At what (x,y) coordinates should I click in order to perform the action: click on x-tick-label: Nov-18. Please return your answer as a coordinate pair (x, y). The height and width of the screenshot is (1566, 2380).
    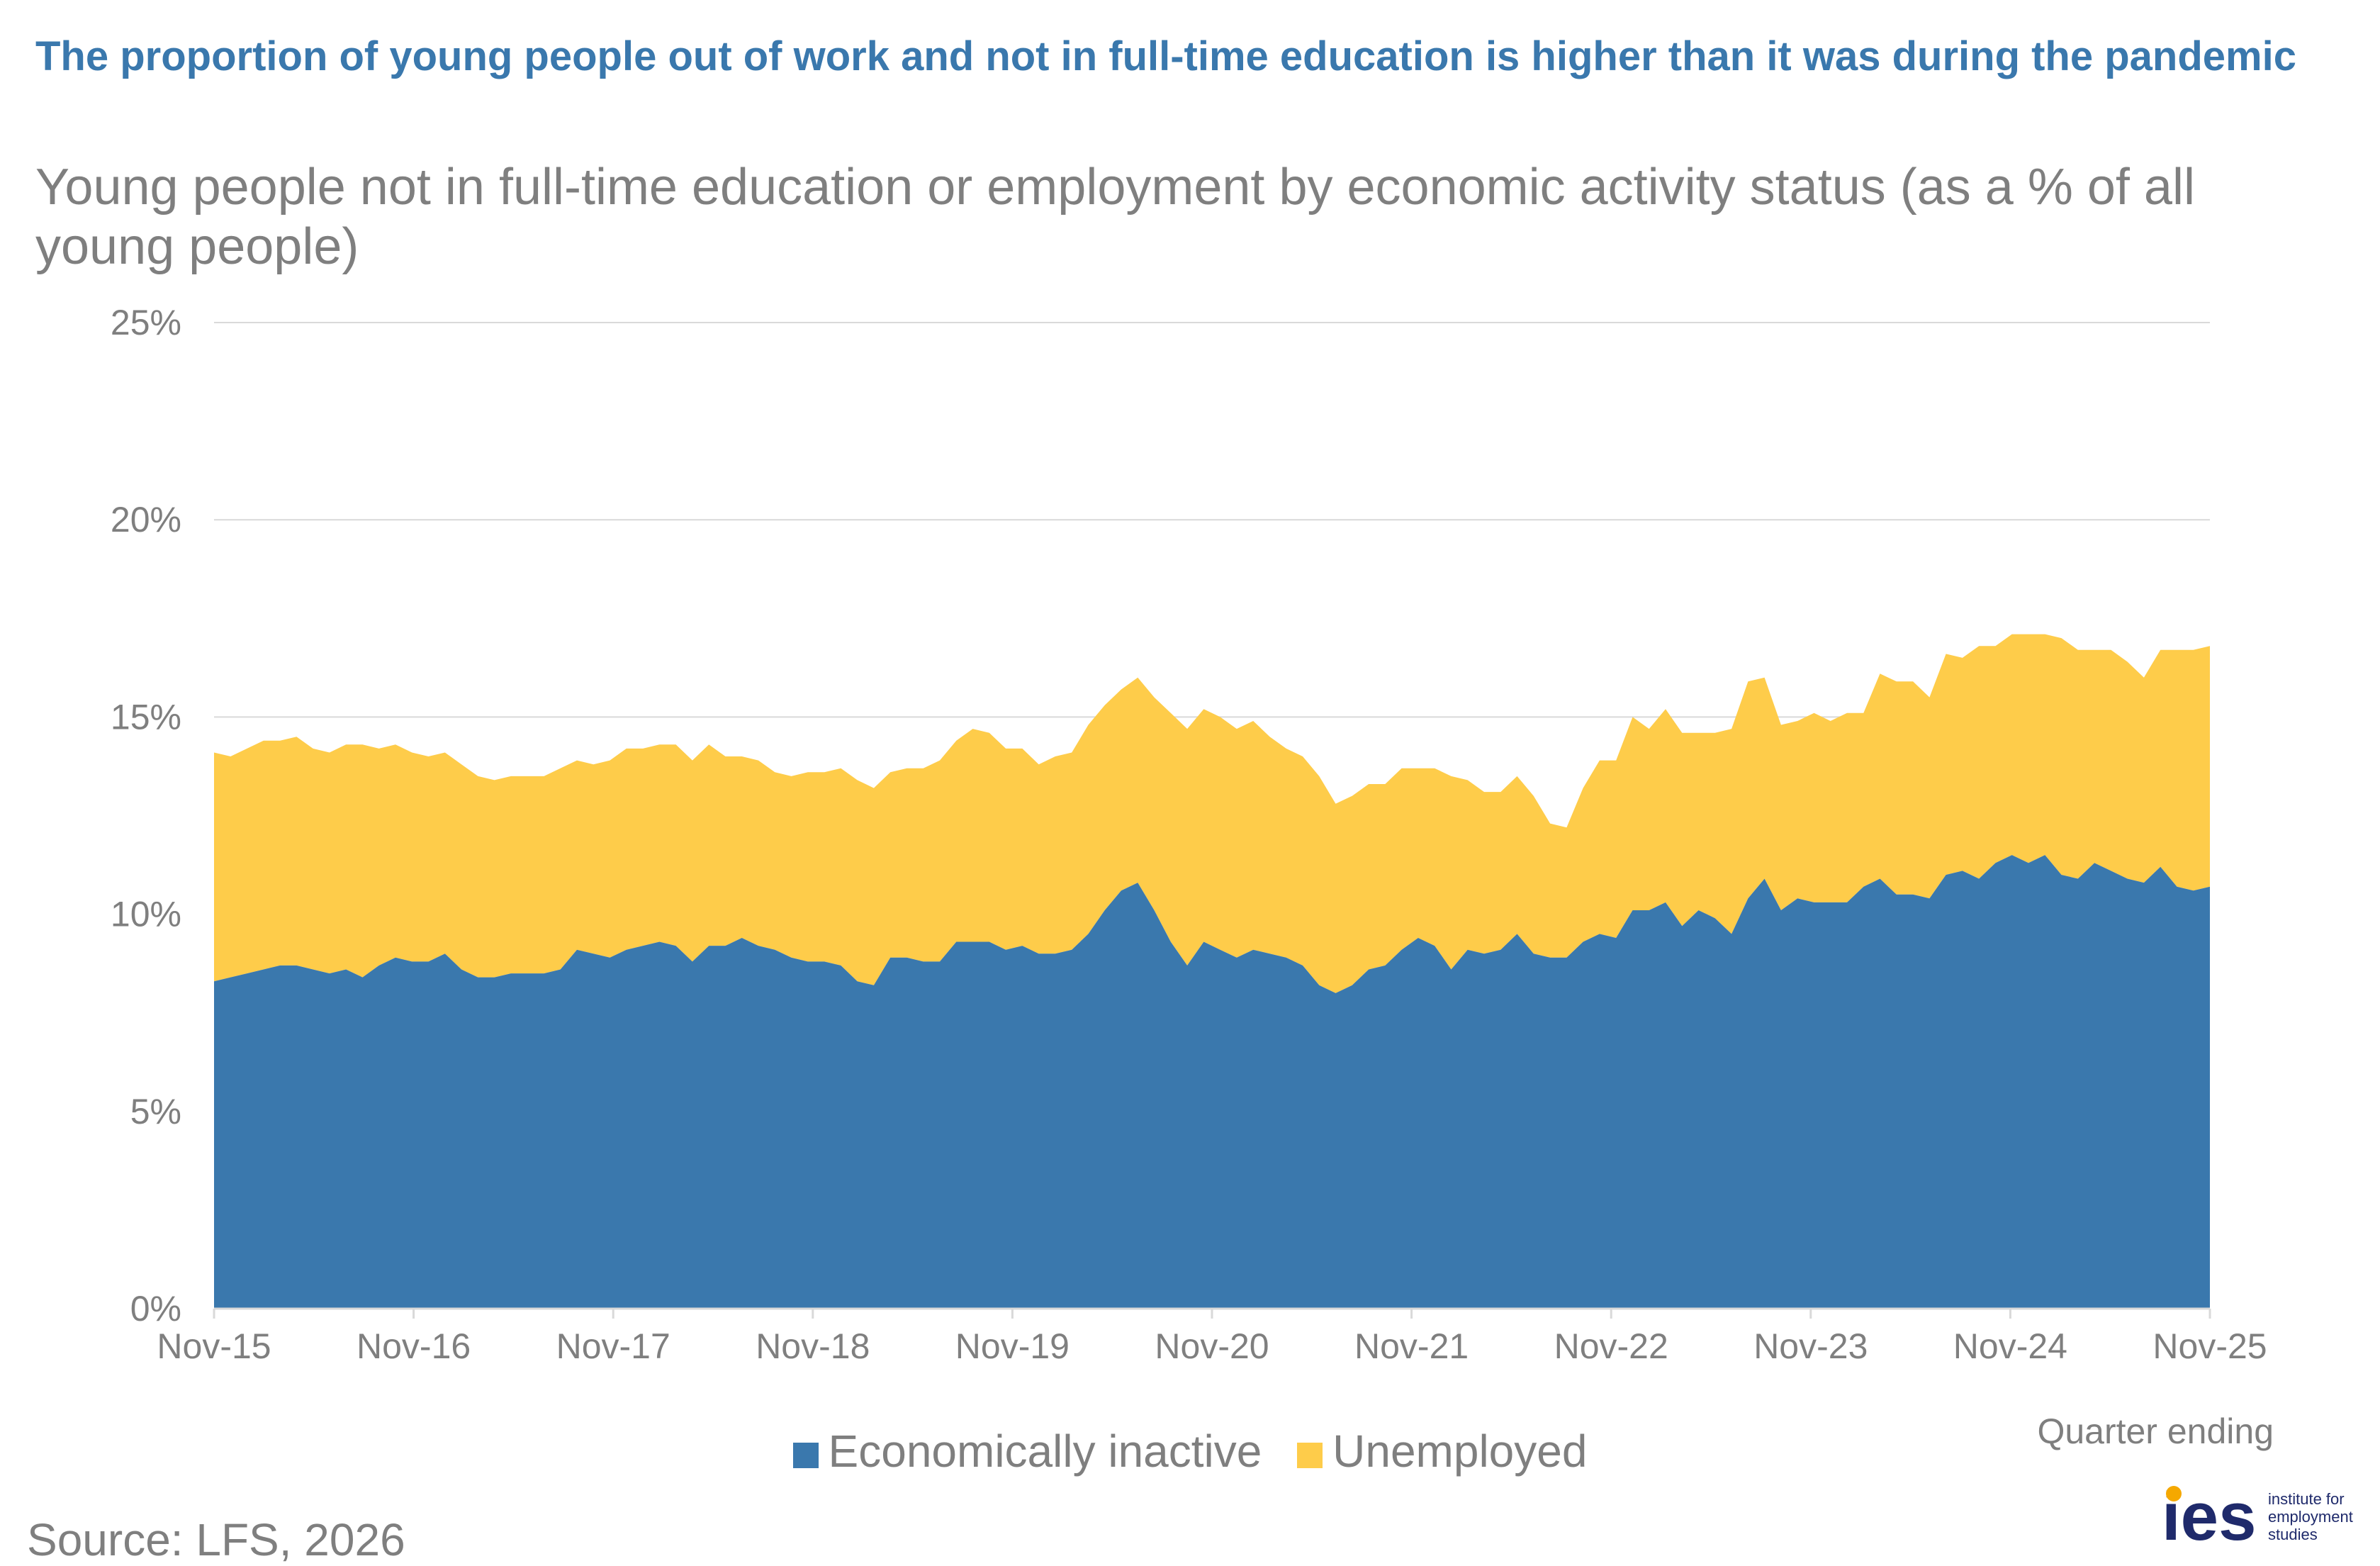
    Looking at the image, I should click on (813, 1346).